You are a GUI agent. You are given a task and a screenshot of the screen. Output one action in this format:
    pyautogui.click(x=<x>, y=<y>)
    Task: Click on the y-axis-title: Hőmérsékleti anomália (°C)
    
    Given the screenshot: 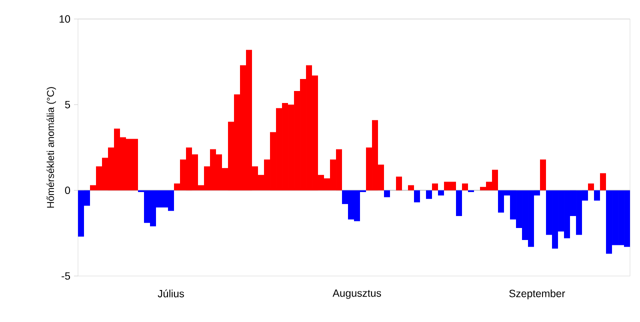 What is the action you would take?
    pyautogui.click(x=51, y=147)
    